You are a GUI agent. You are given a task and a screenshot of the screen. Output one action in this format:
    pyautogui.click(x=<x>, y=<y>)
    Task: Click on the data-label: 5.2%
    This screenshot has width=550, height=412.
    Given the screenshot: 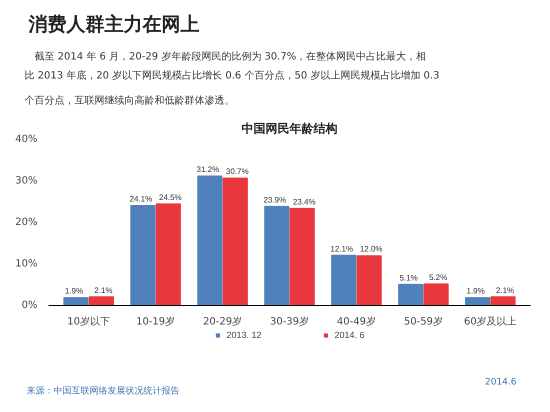 What is the action you would take?
    pyautogui.click(x=438, y=277)
    